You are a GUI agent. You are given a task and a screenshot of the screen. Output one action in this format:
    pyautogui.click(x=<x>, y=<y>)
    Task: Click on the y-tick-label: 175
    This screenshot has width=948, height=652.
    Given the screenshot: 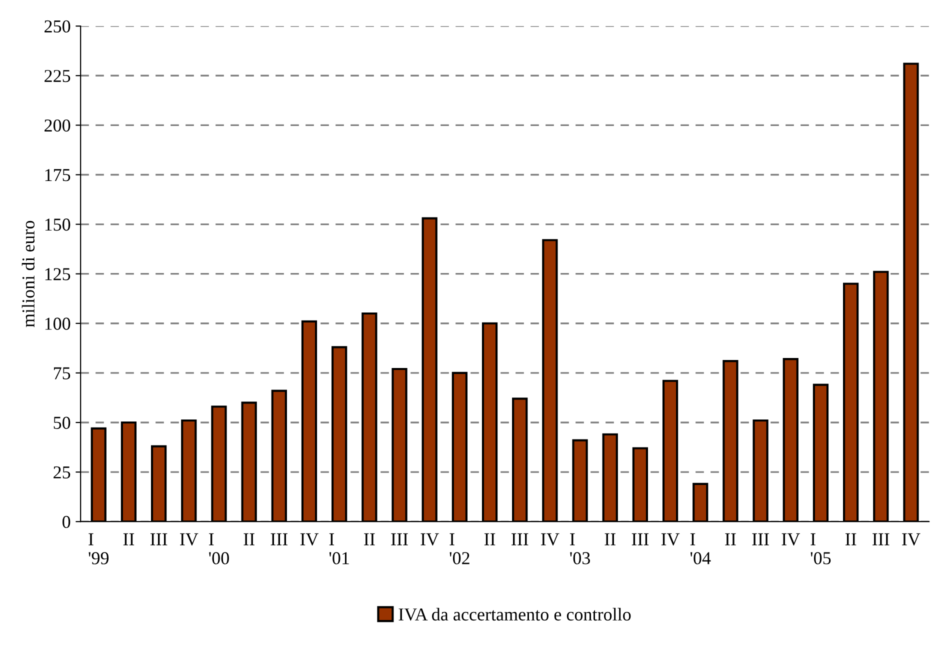 What is the action you would take?
    pyautogui.click(x=57, y=175)
    